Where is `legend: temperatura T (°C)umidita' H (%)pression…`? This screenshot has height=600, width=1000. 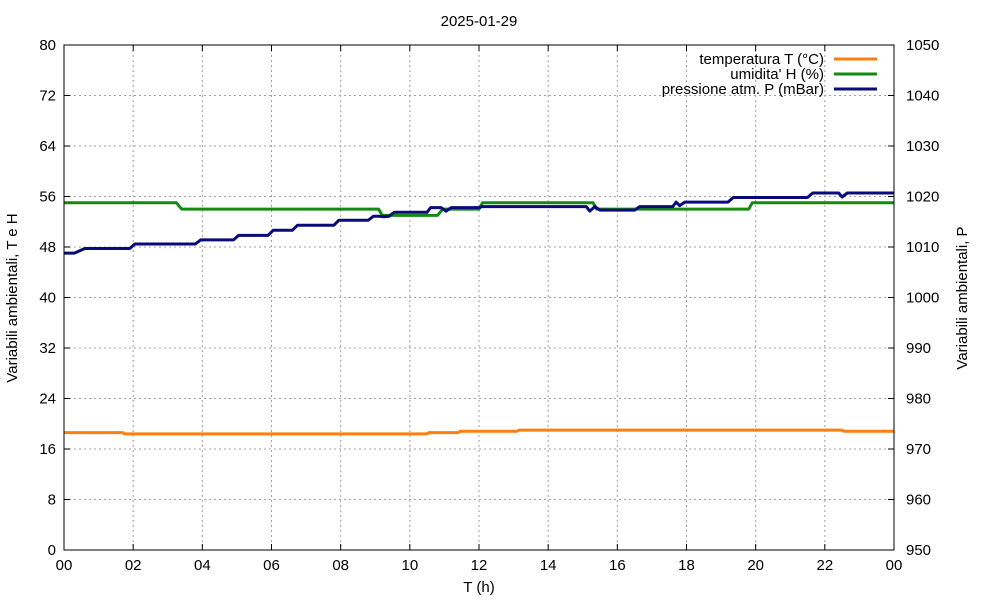
legend: temperatura T (°C)umidita' H (%)pression… is located at coordinates (769, 74).